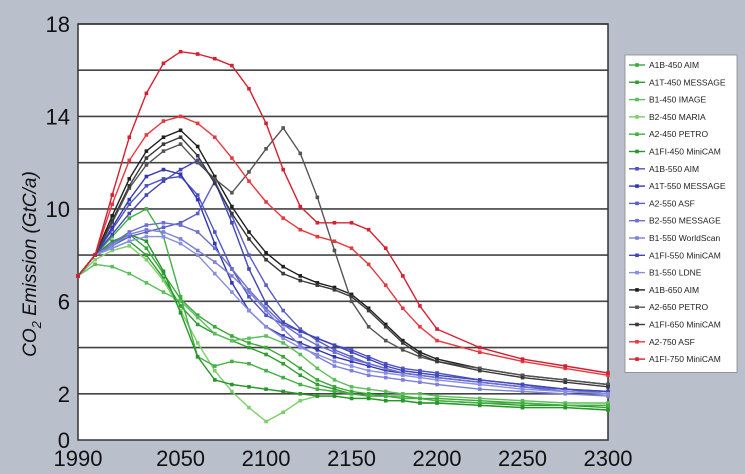 The width and height of the screenshot is (745, 474). What do you see at coordinates (197, 324) in the screenshot?
I see `point-a1t-450-message-2060` at bounding box center [197, 324].